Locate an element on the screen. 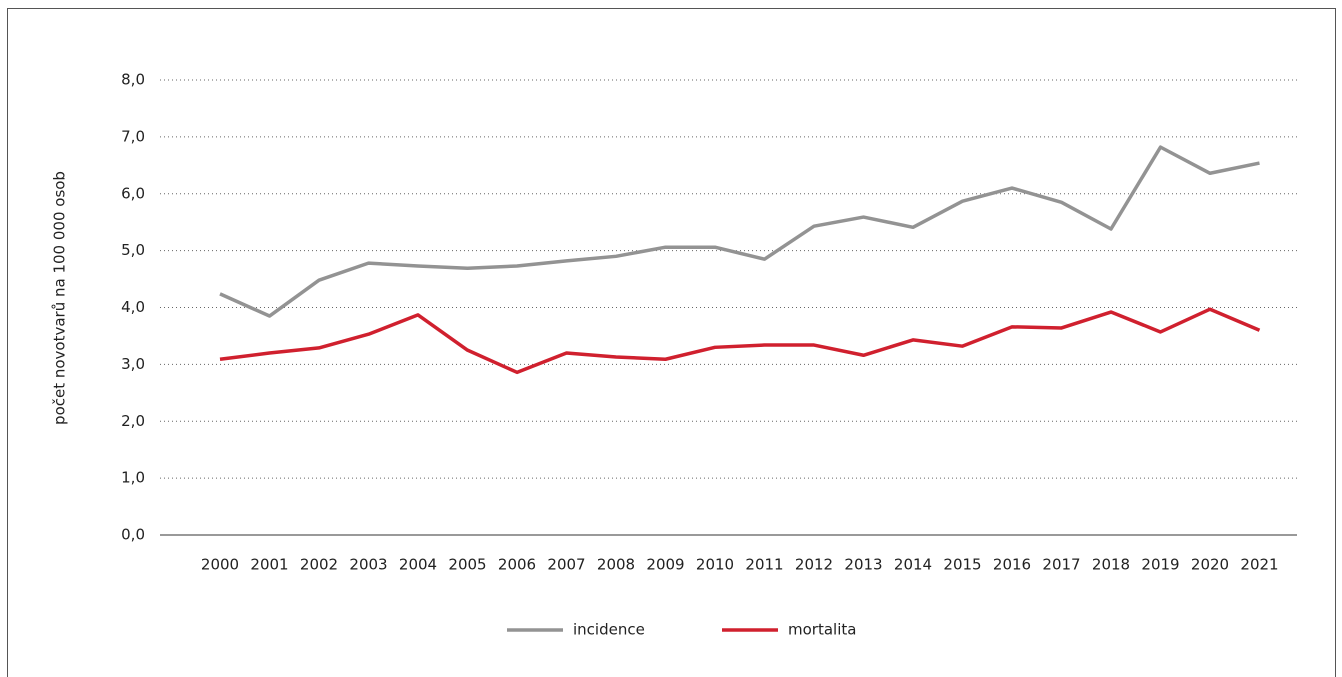  x-tick-label: 2003 is located at coordinates (368, 565).